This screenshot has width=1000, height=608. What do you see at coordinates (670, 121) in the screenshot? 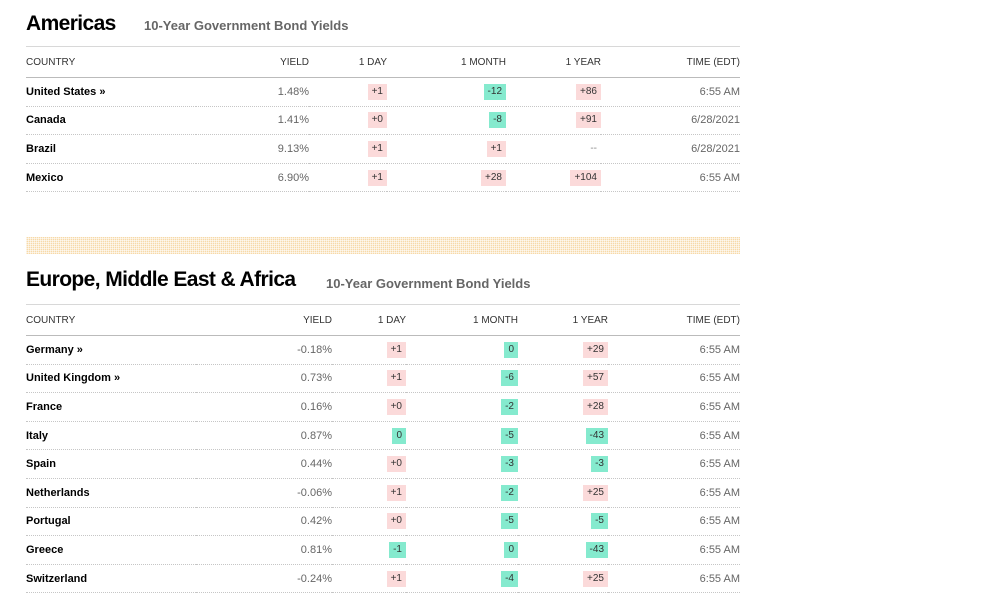
I see `time-value: 6/28/2021` at bounding box center [670, 121].